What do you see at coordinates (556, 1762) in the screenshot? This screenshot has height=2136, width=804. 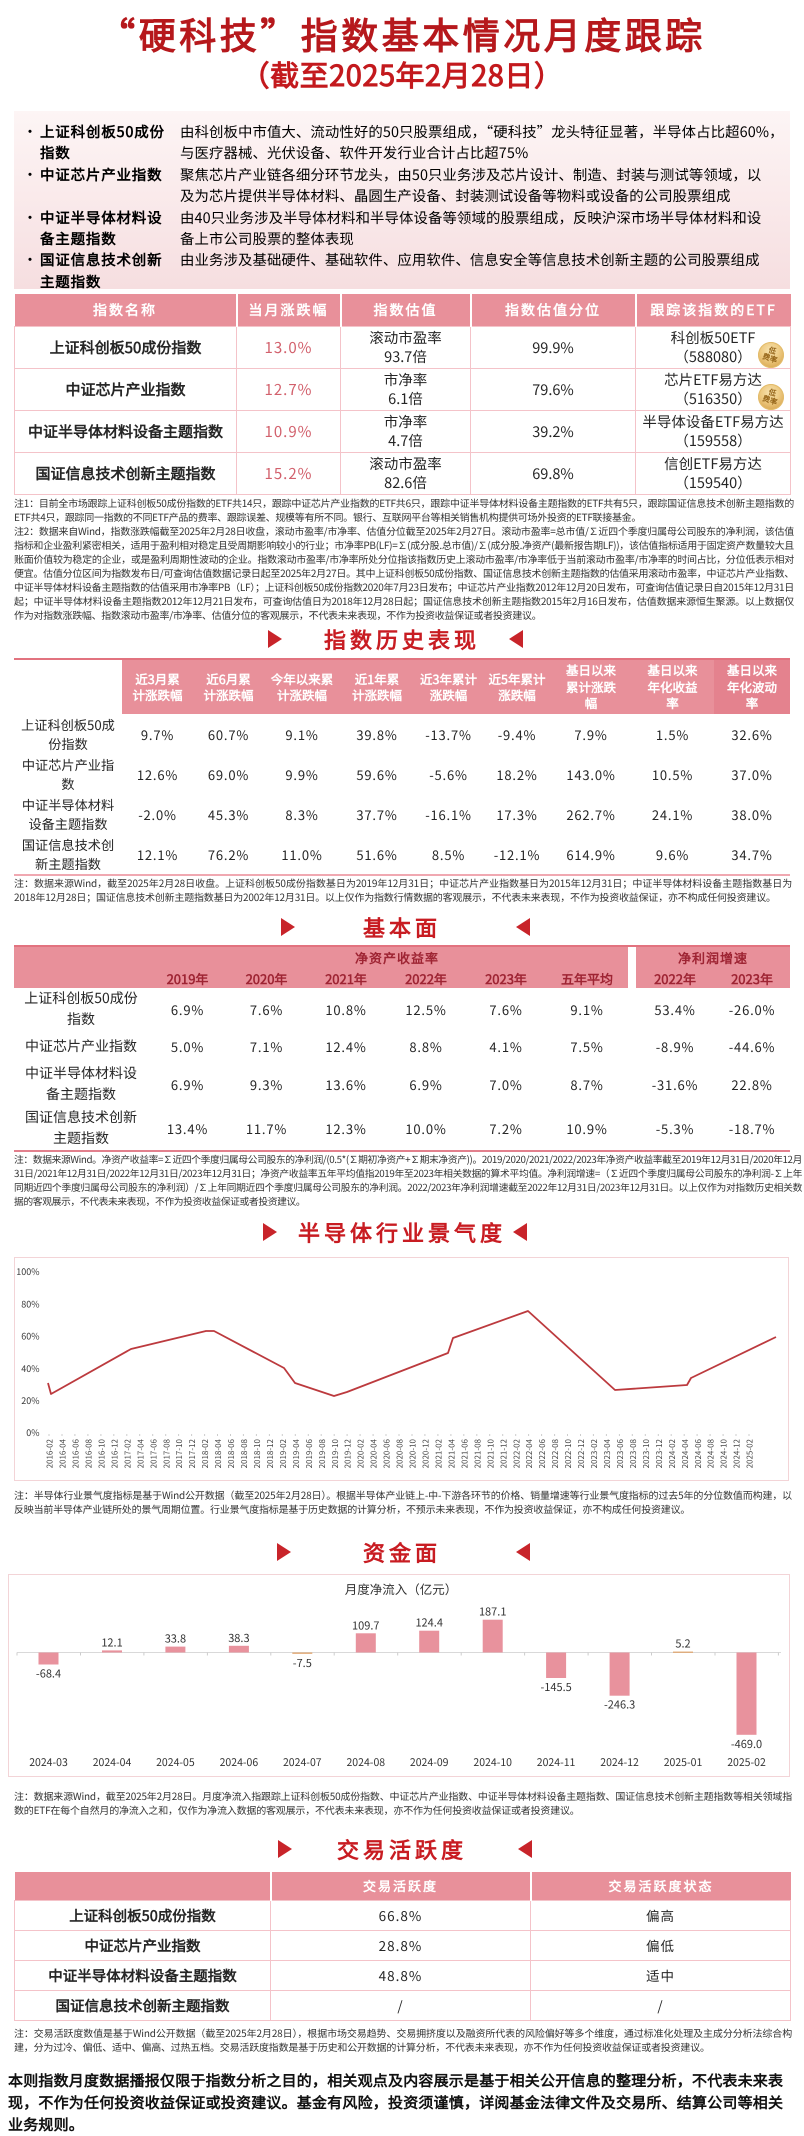 I see `svg-text: 2024-11` at bounding box center [556, 1762].